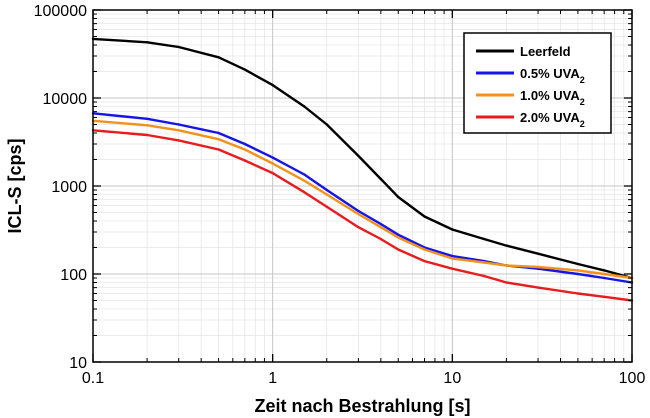 This screenshot has width=650, height=418. I want to click on y-tick-label: 10000, so click(65, 99).